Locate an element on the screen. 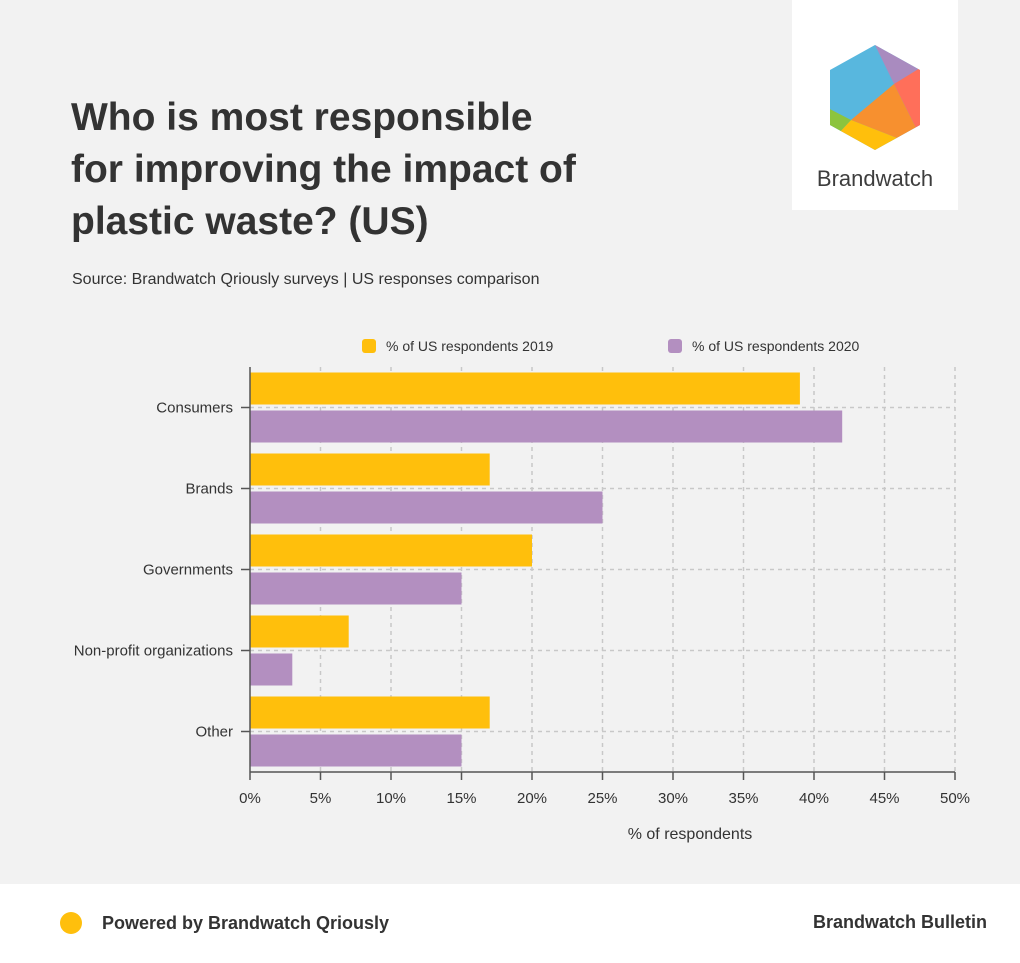 The image size is (1020, 963). x-tick-label: 40% is located at coordinates (814, 798).